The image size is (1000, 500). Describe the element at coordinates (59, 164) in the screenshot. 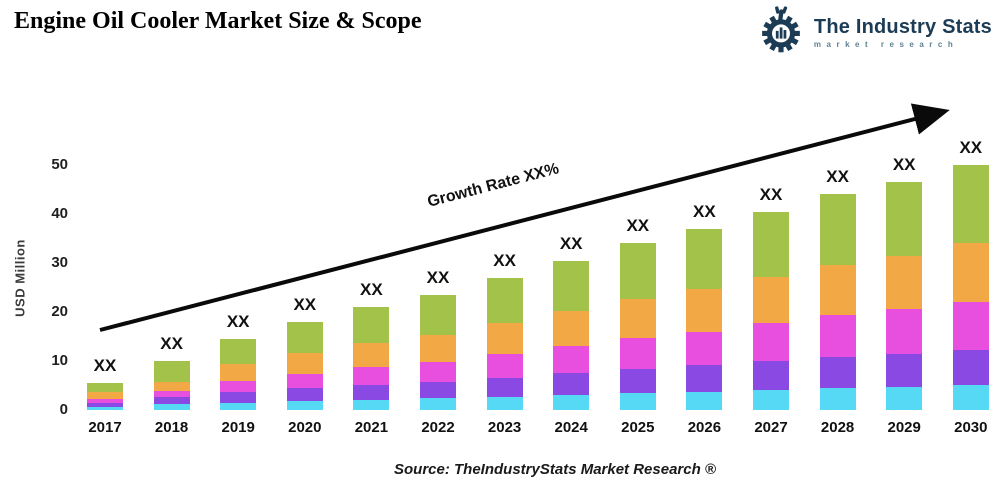

I see `y-tick-label: 50` at that location.